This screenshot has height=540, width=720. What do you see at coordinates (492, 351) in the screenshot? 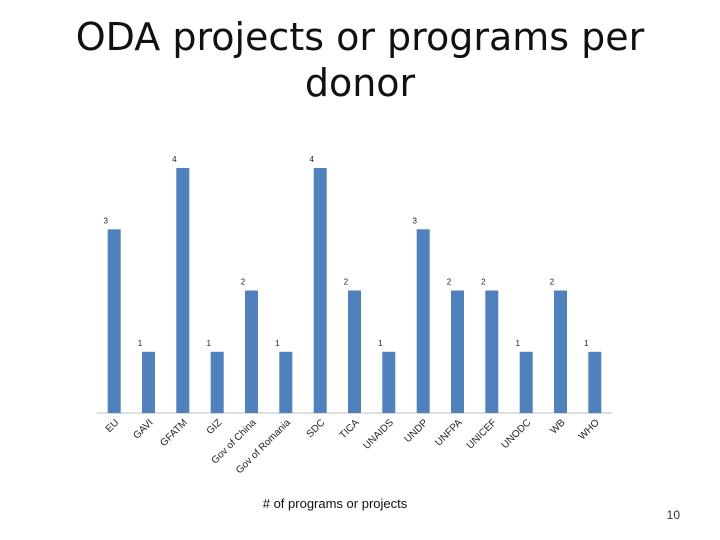
I see `bar-unicef` at bounding box center [492, 351].